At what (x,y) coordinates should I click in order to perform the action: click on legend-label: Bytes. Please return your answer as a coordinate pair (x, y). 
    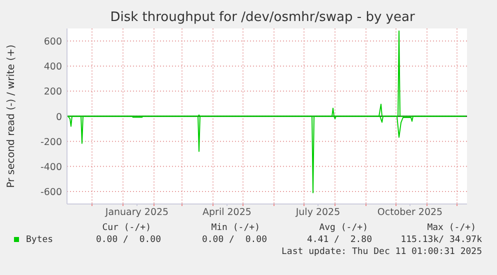
    Looking at the image, I should click on (40, 240).